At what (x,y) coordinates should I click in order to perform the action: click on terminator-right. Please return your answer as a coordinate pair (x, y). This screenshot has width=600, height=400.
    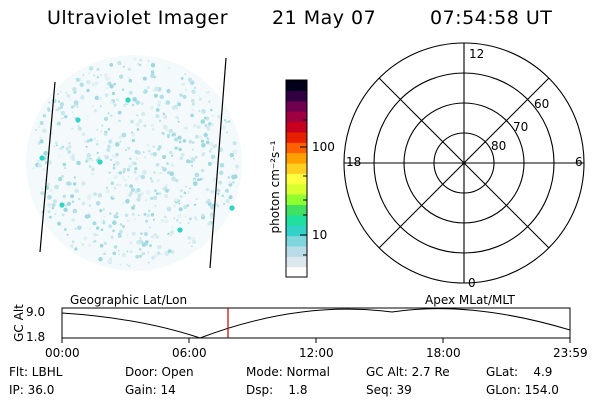
    Looking at the image, I should click on (218, 163).